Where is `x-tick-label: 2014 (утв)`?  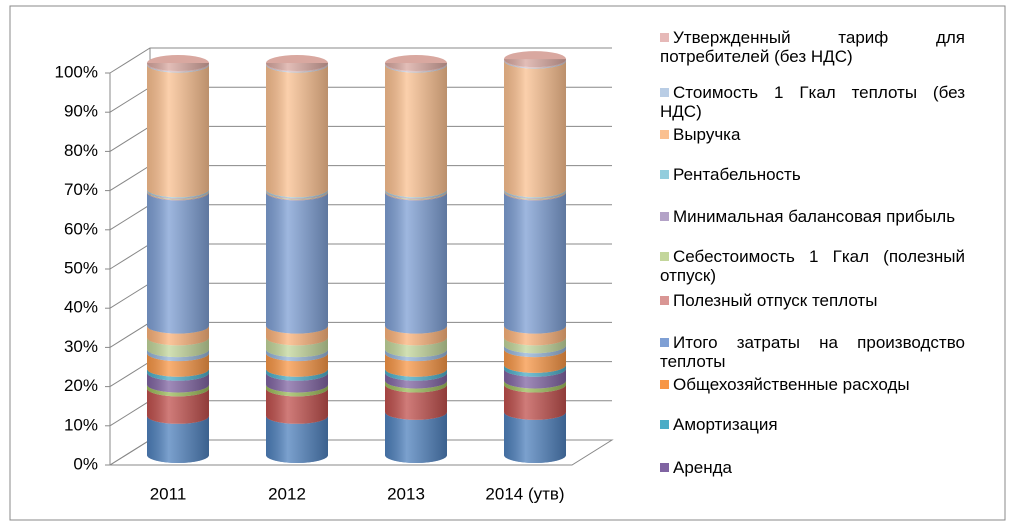
x-tick-label: 2014 (утв) is located at coordinates (524, 493).